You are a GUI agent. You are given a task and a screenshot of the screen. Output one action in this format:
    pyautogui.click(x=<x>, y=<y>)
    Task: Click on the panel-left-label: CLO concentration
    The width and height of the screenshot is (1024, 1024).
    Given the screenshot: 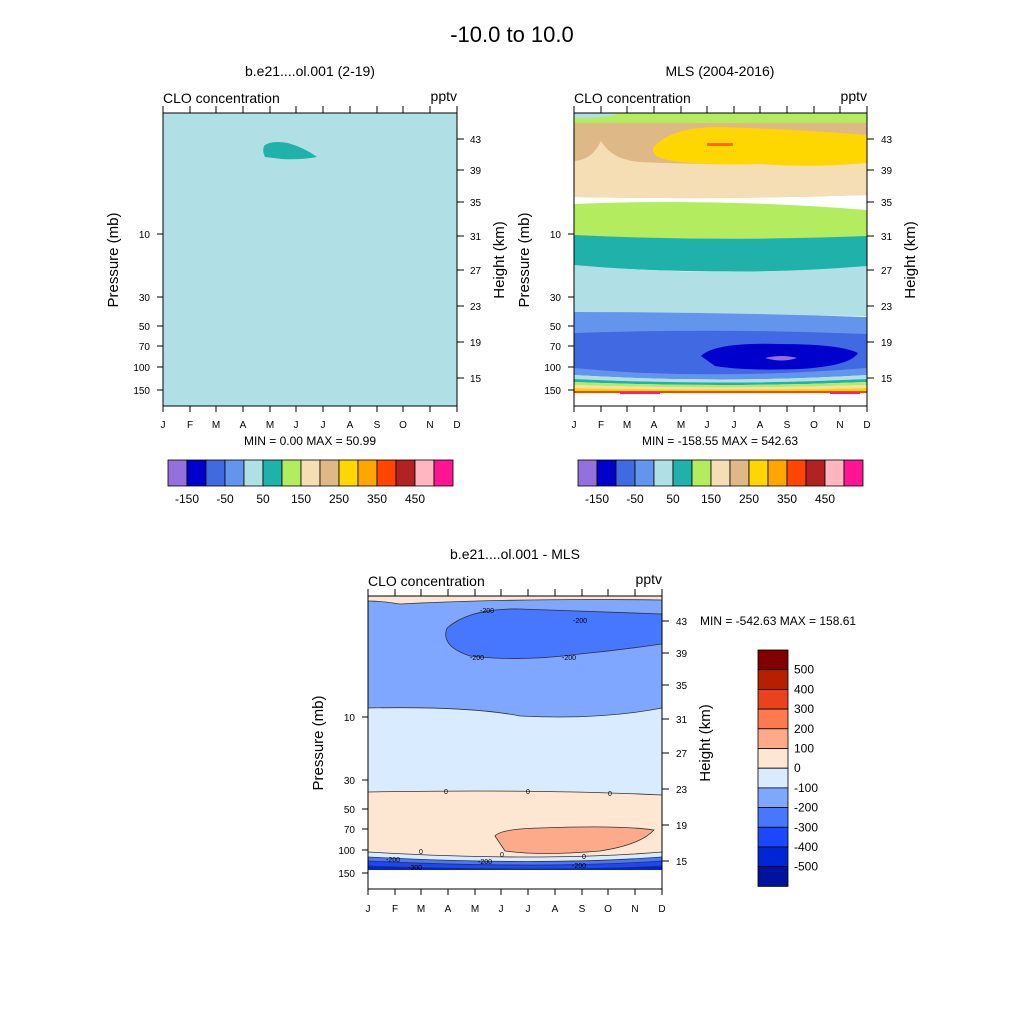 What is the action you would take?
    pyautogui.click(x=426, y=581)
    